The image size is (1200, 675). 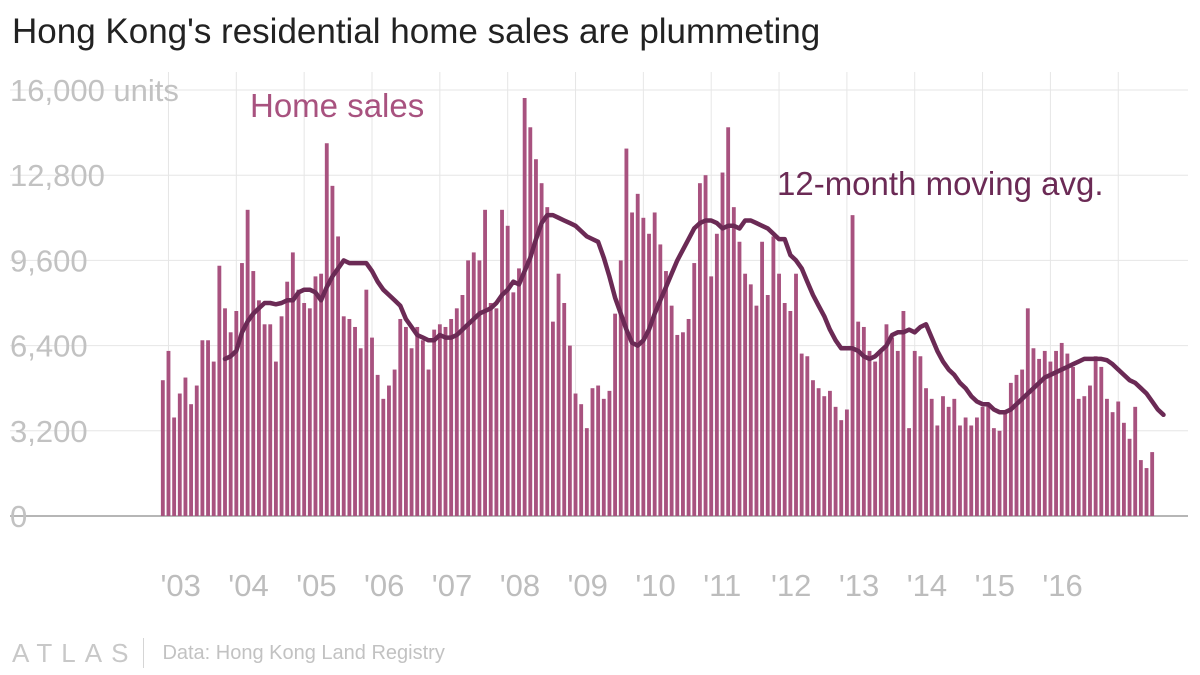 I want to click on x-tick-label: '11, so click(x=722, y=585).